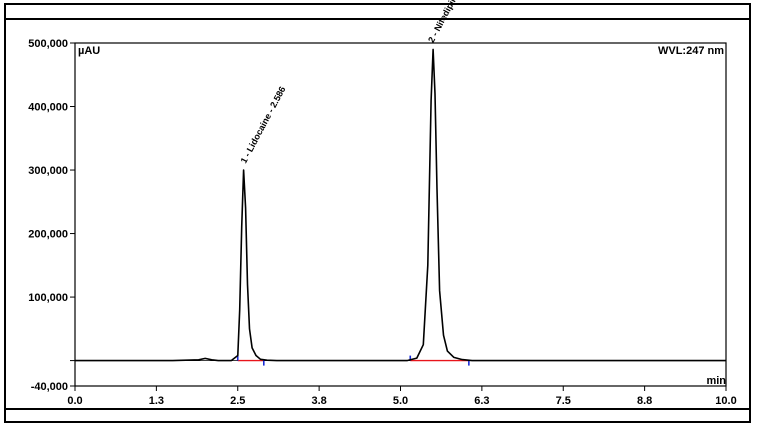 This screenshot has width=757, height=429. Describe the element at coordinates (48, 108) in the screenshot. I see `y-tick-label: 400,000` at that location.